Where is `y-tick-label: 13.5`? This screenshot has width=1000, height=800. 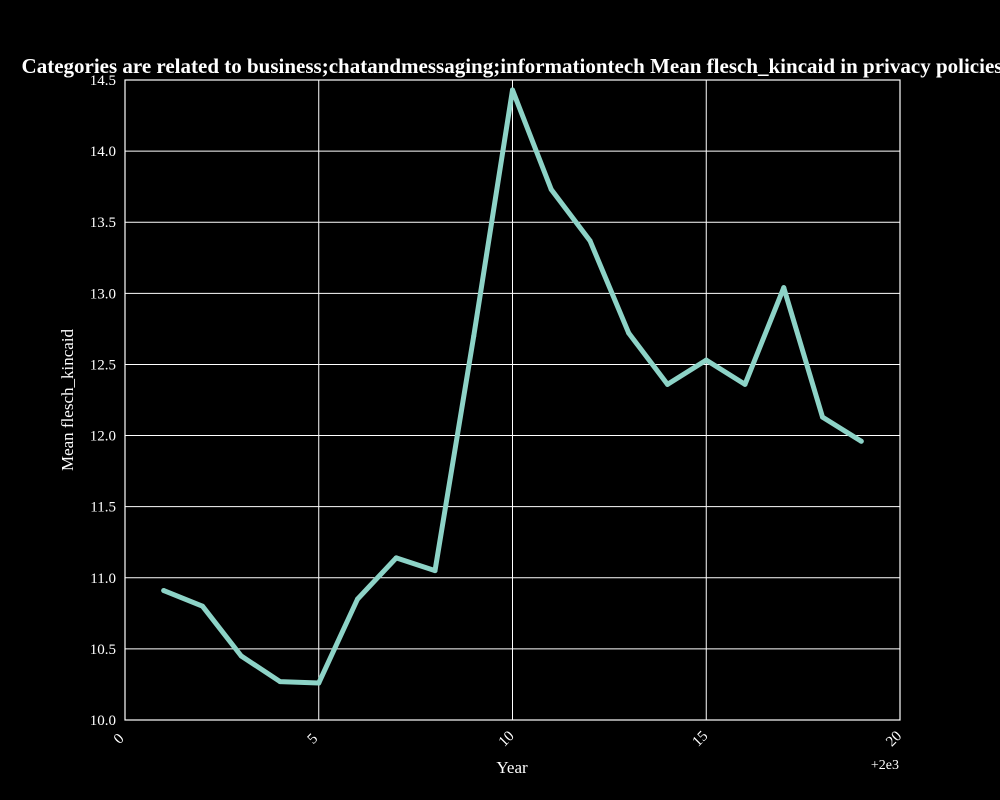
y-tick-label: 13.5 is located at coordinates (103, 223).